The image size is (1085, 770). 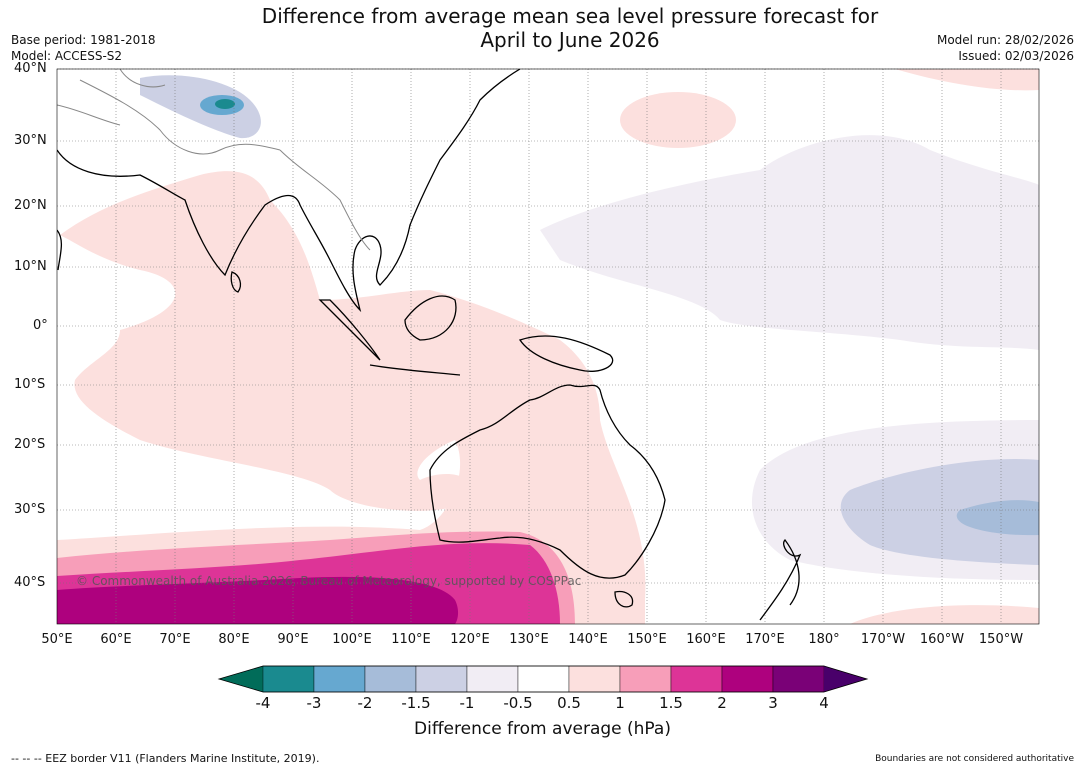 I want to click on lat-label: 30°S, so click(x=30, y=509).